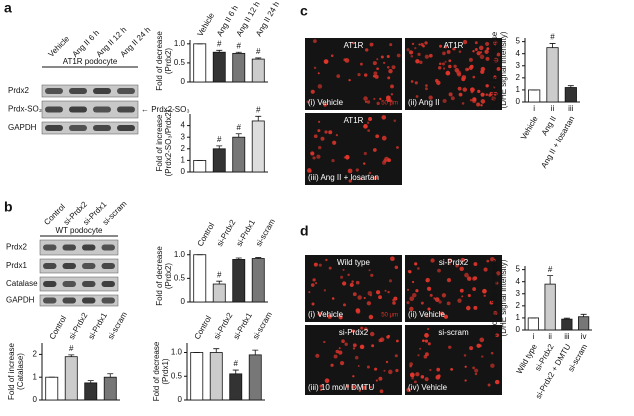  I want to click on caption: (ii) Ang II, so click(424, 102).